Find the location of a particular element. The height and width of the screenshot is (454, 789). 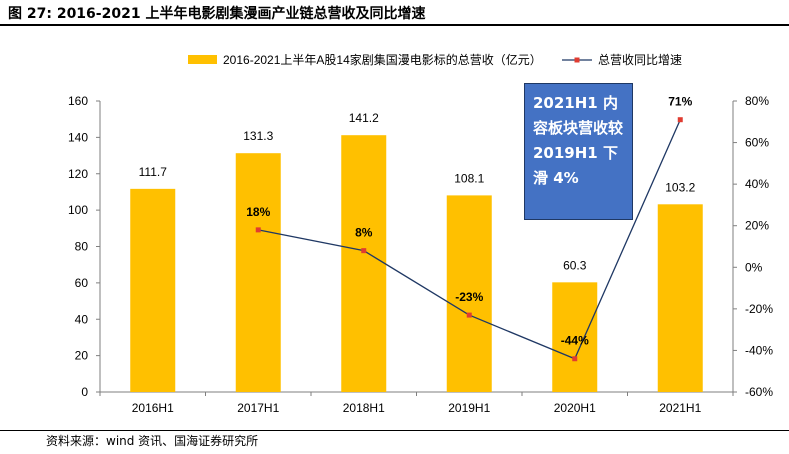

bar-value-label: 111.7 is located at coordinates (153, 172).